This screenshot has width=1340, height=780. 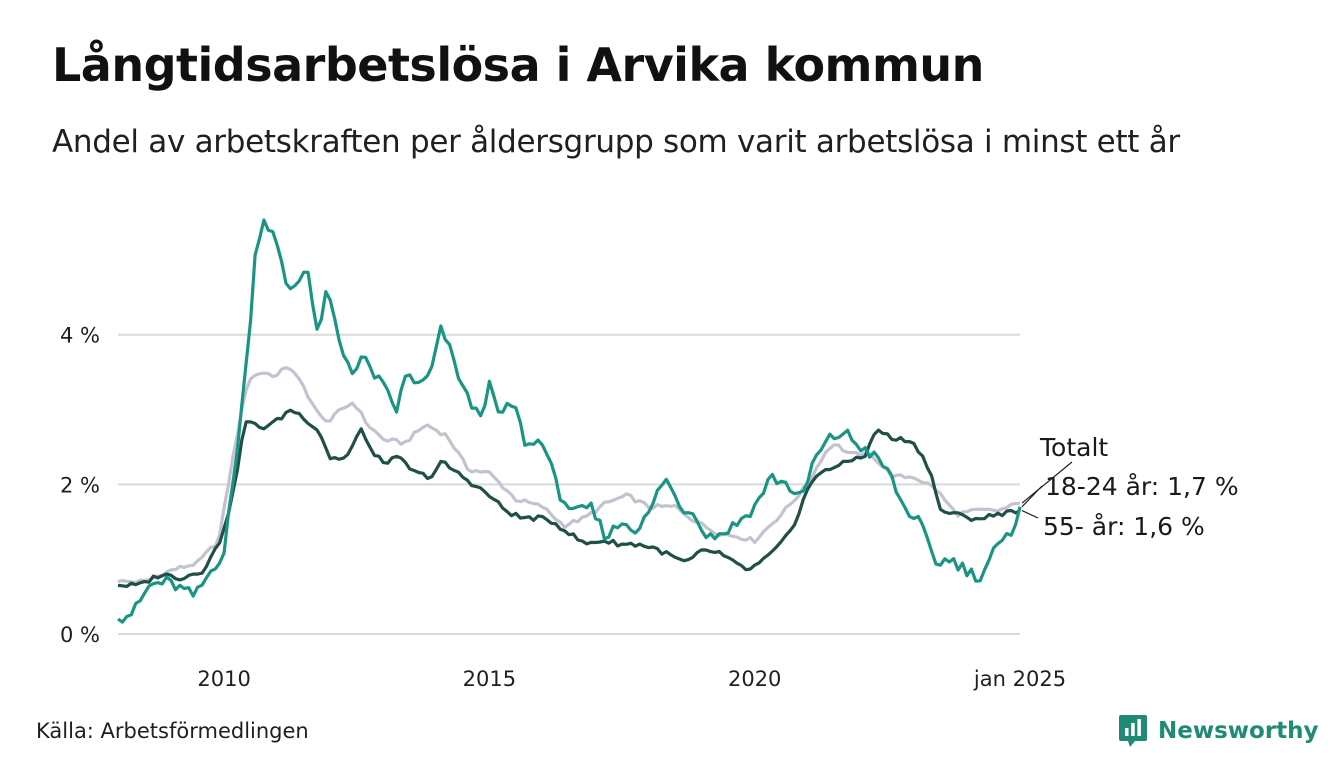 What do you see at coordinates (1124, 526) in the screenshot?
I see `series-label-2: 55- år: 1,6 %` at bounding box center [1124, 526].